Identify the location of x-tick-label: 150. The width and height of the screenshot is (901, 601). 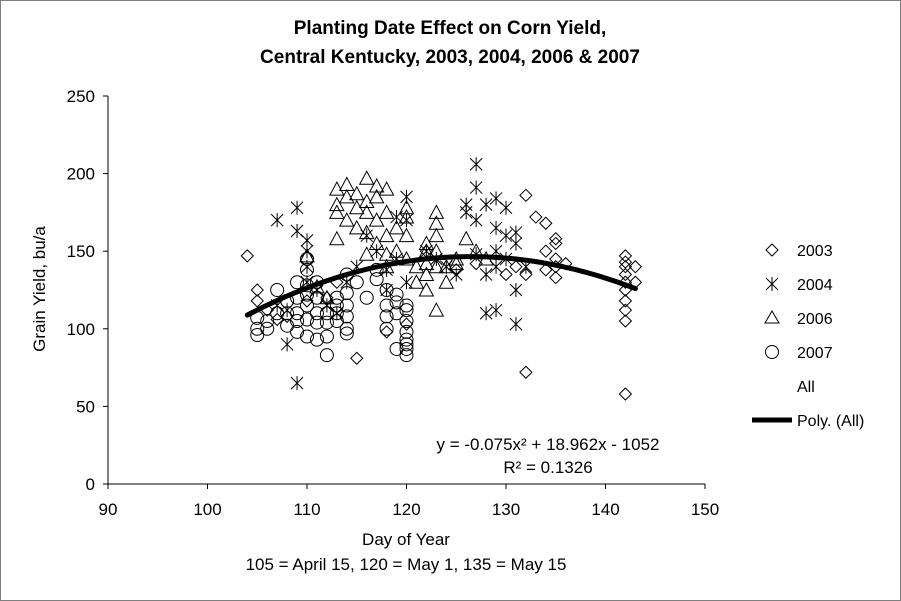
(705, 509).